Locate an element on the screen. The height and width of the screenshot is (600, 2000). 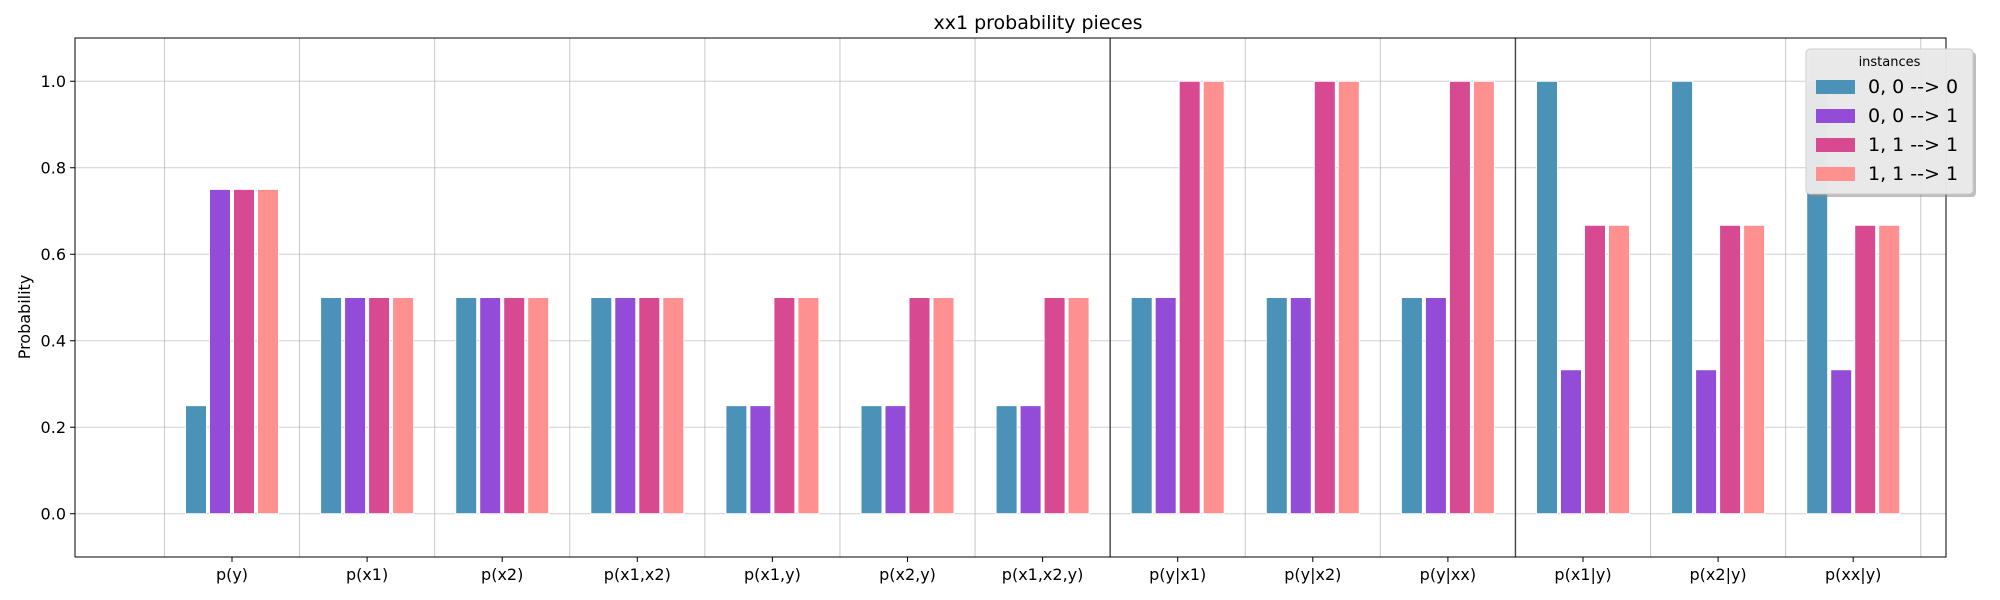
legend-label: 0, 0 --> 0 is located at coordinates (1913, 87).